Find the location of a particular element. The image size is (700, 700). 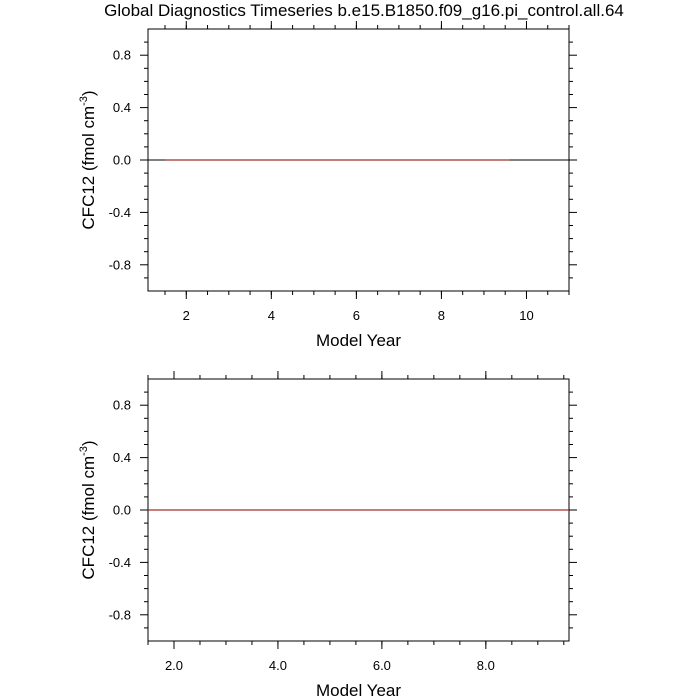

x-tick-label: 6 is located at coordinates (356, 315).